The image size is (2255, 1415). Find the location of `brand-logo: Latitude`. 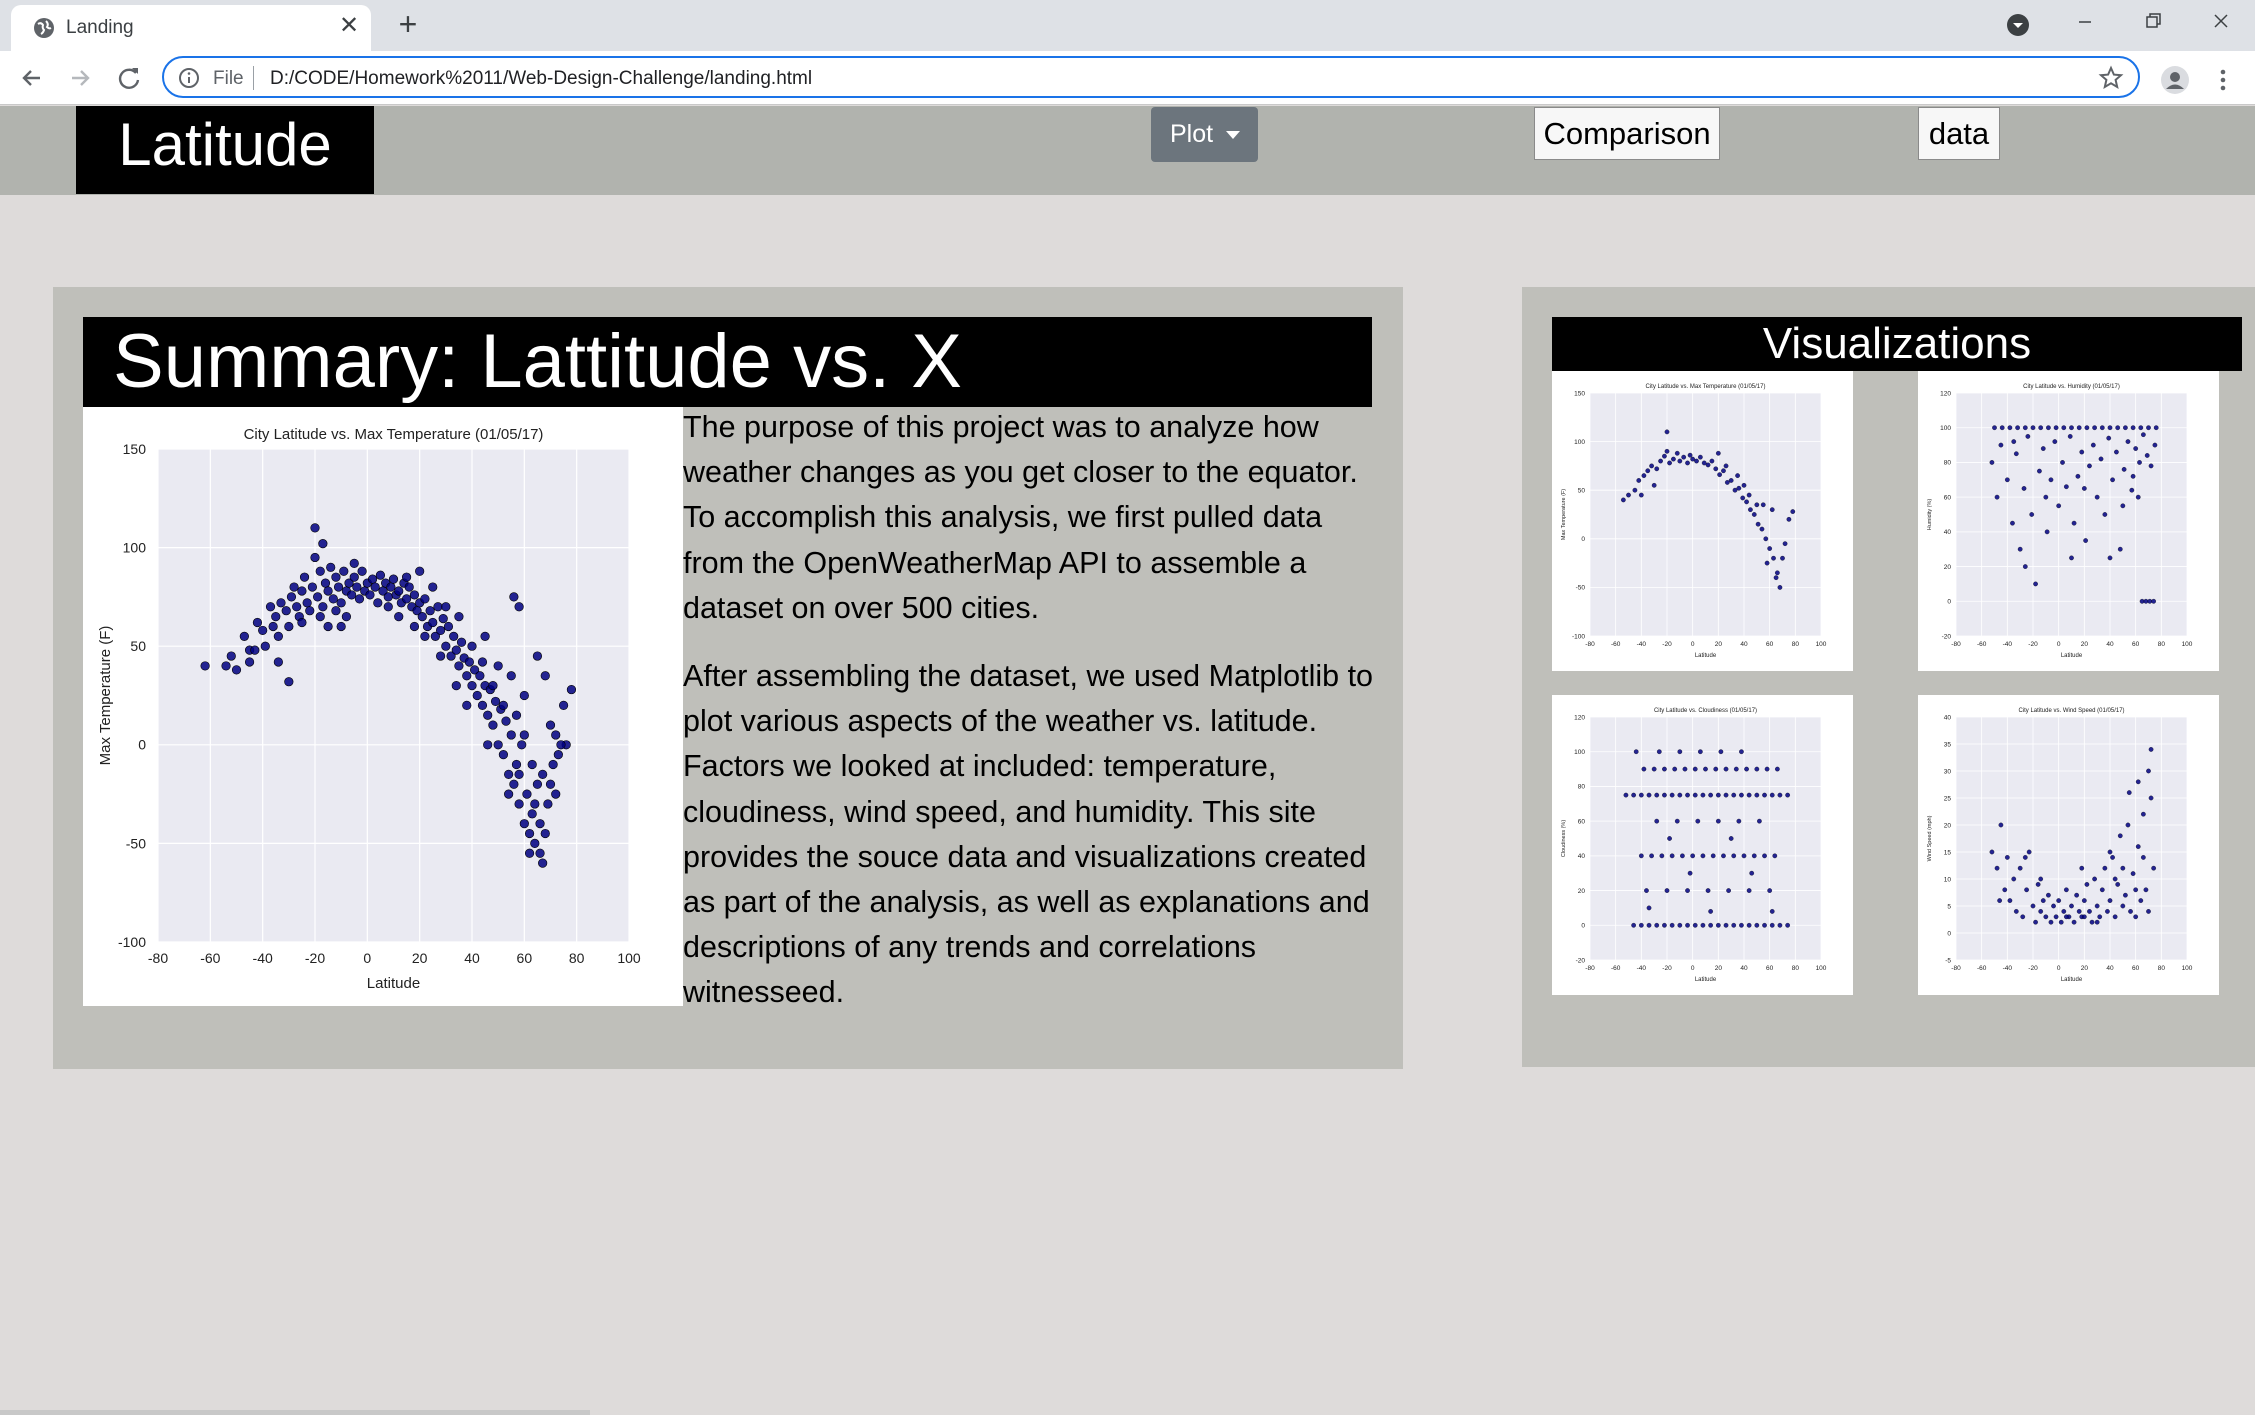

brand-logo: Latitude is located at coordinates (225, 150).